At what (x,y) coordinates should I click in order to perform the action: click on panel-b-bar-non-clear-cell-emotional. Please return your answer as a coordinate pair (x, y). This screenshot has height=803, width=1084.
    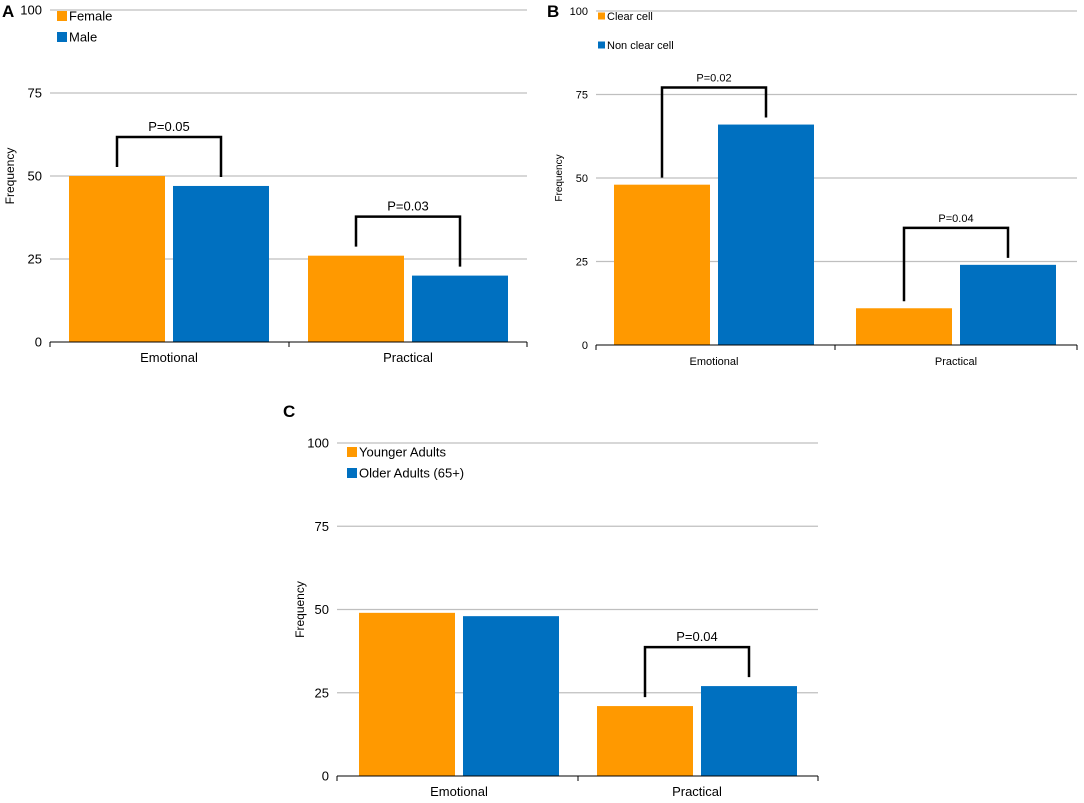
    Looking at the image, I should click on (766, 234).